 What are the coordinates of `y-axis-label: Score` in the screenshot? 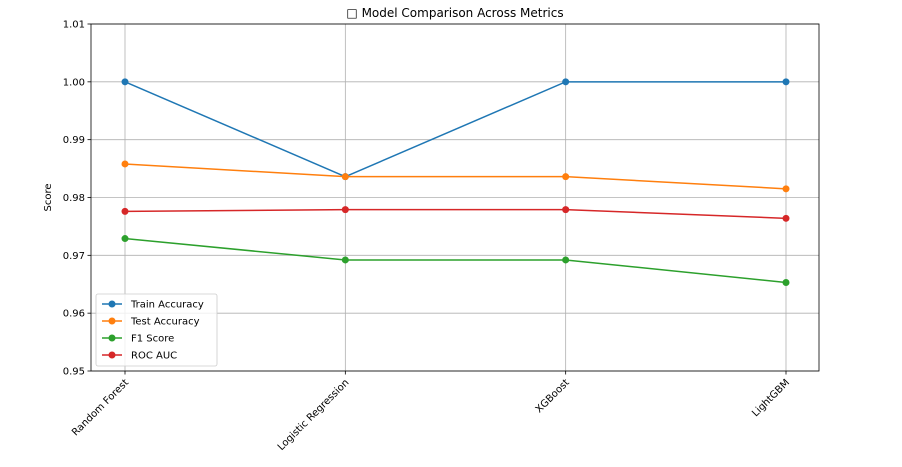 It's located at (48, 197).